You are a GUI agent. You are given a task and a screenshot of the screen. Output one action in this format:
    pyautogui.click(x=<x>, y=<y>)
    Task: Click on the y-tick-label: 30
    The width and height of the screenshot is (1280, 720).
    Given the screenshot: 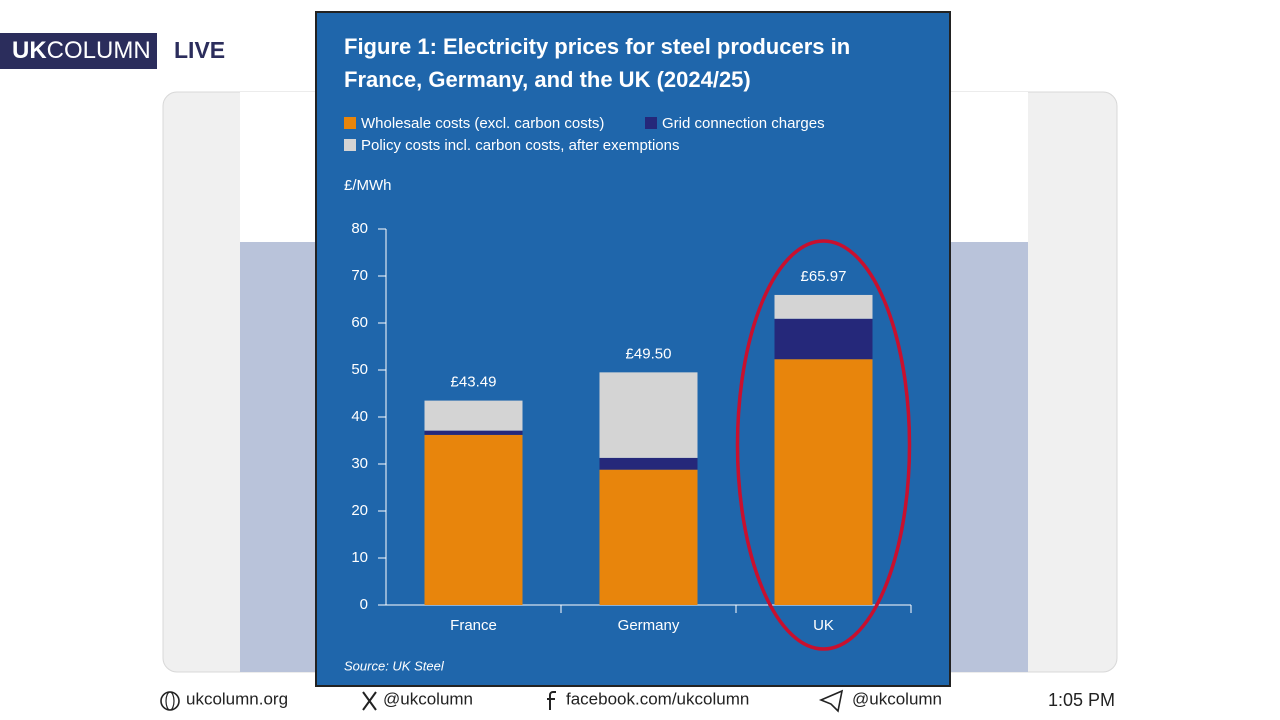 What is the action you would take?
    pyautogui.click(x=359, y=463)
    